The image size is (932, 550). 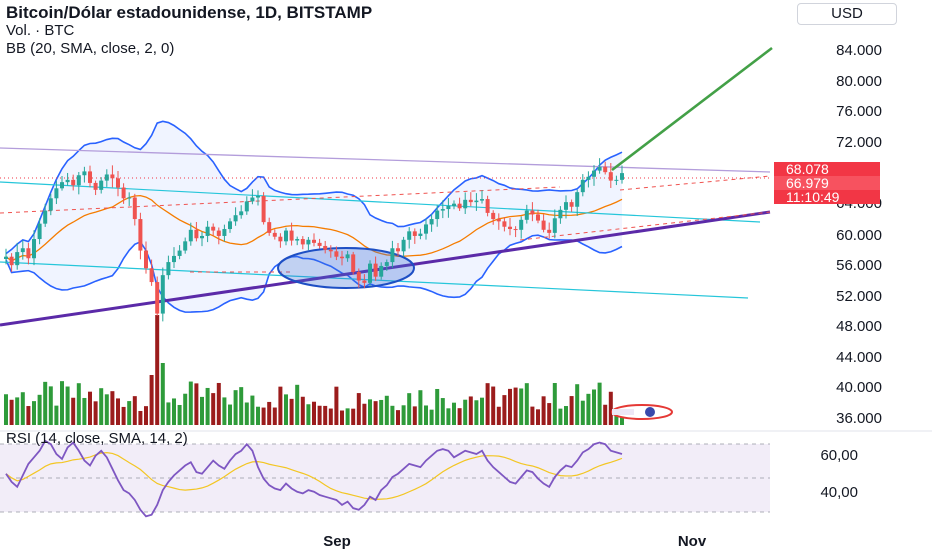 I want to click on dashed-resistance-line-right, so click(x=695, y=183).